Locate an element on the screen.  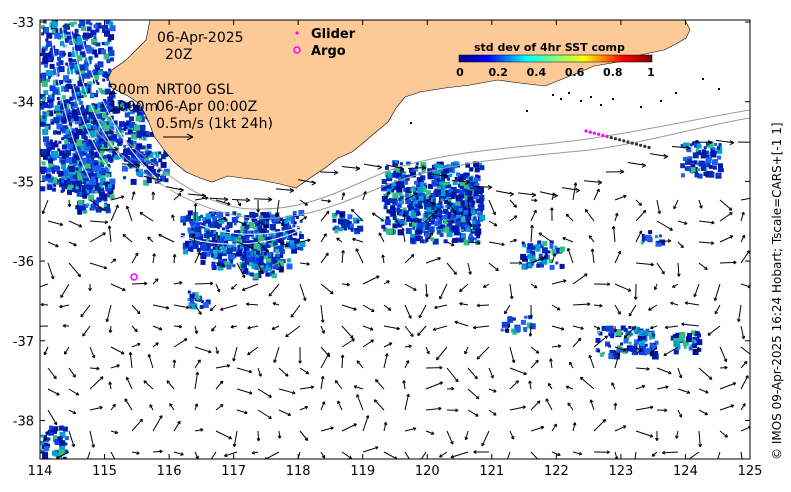
colorbar is located at coordinates (555, 58).